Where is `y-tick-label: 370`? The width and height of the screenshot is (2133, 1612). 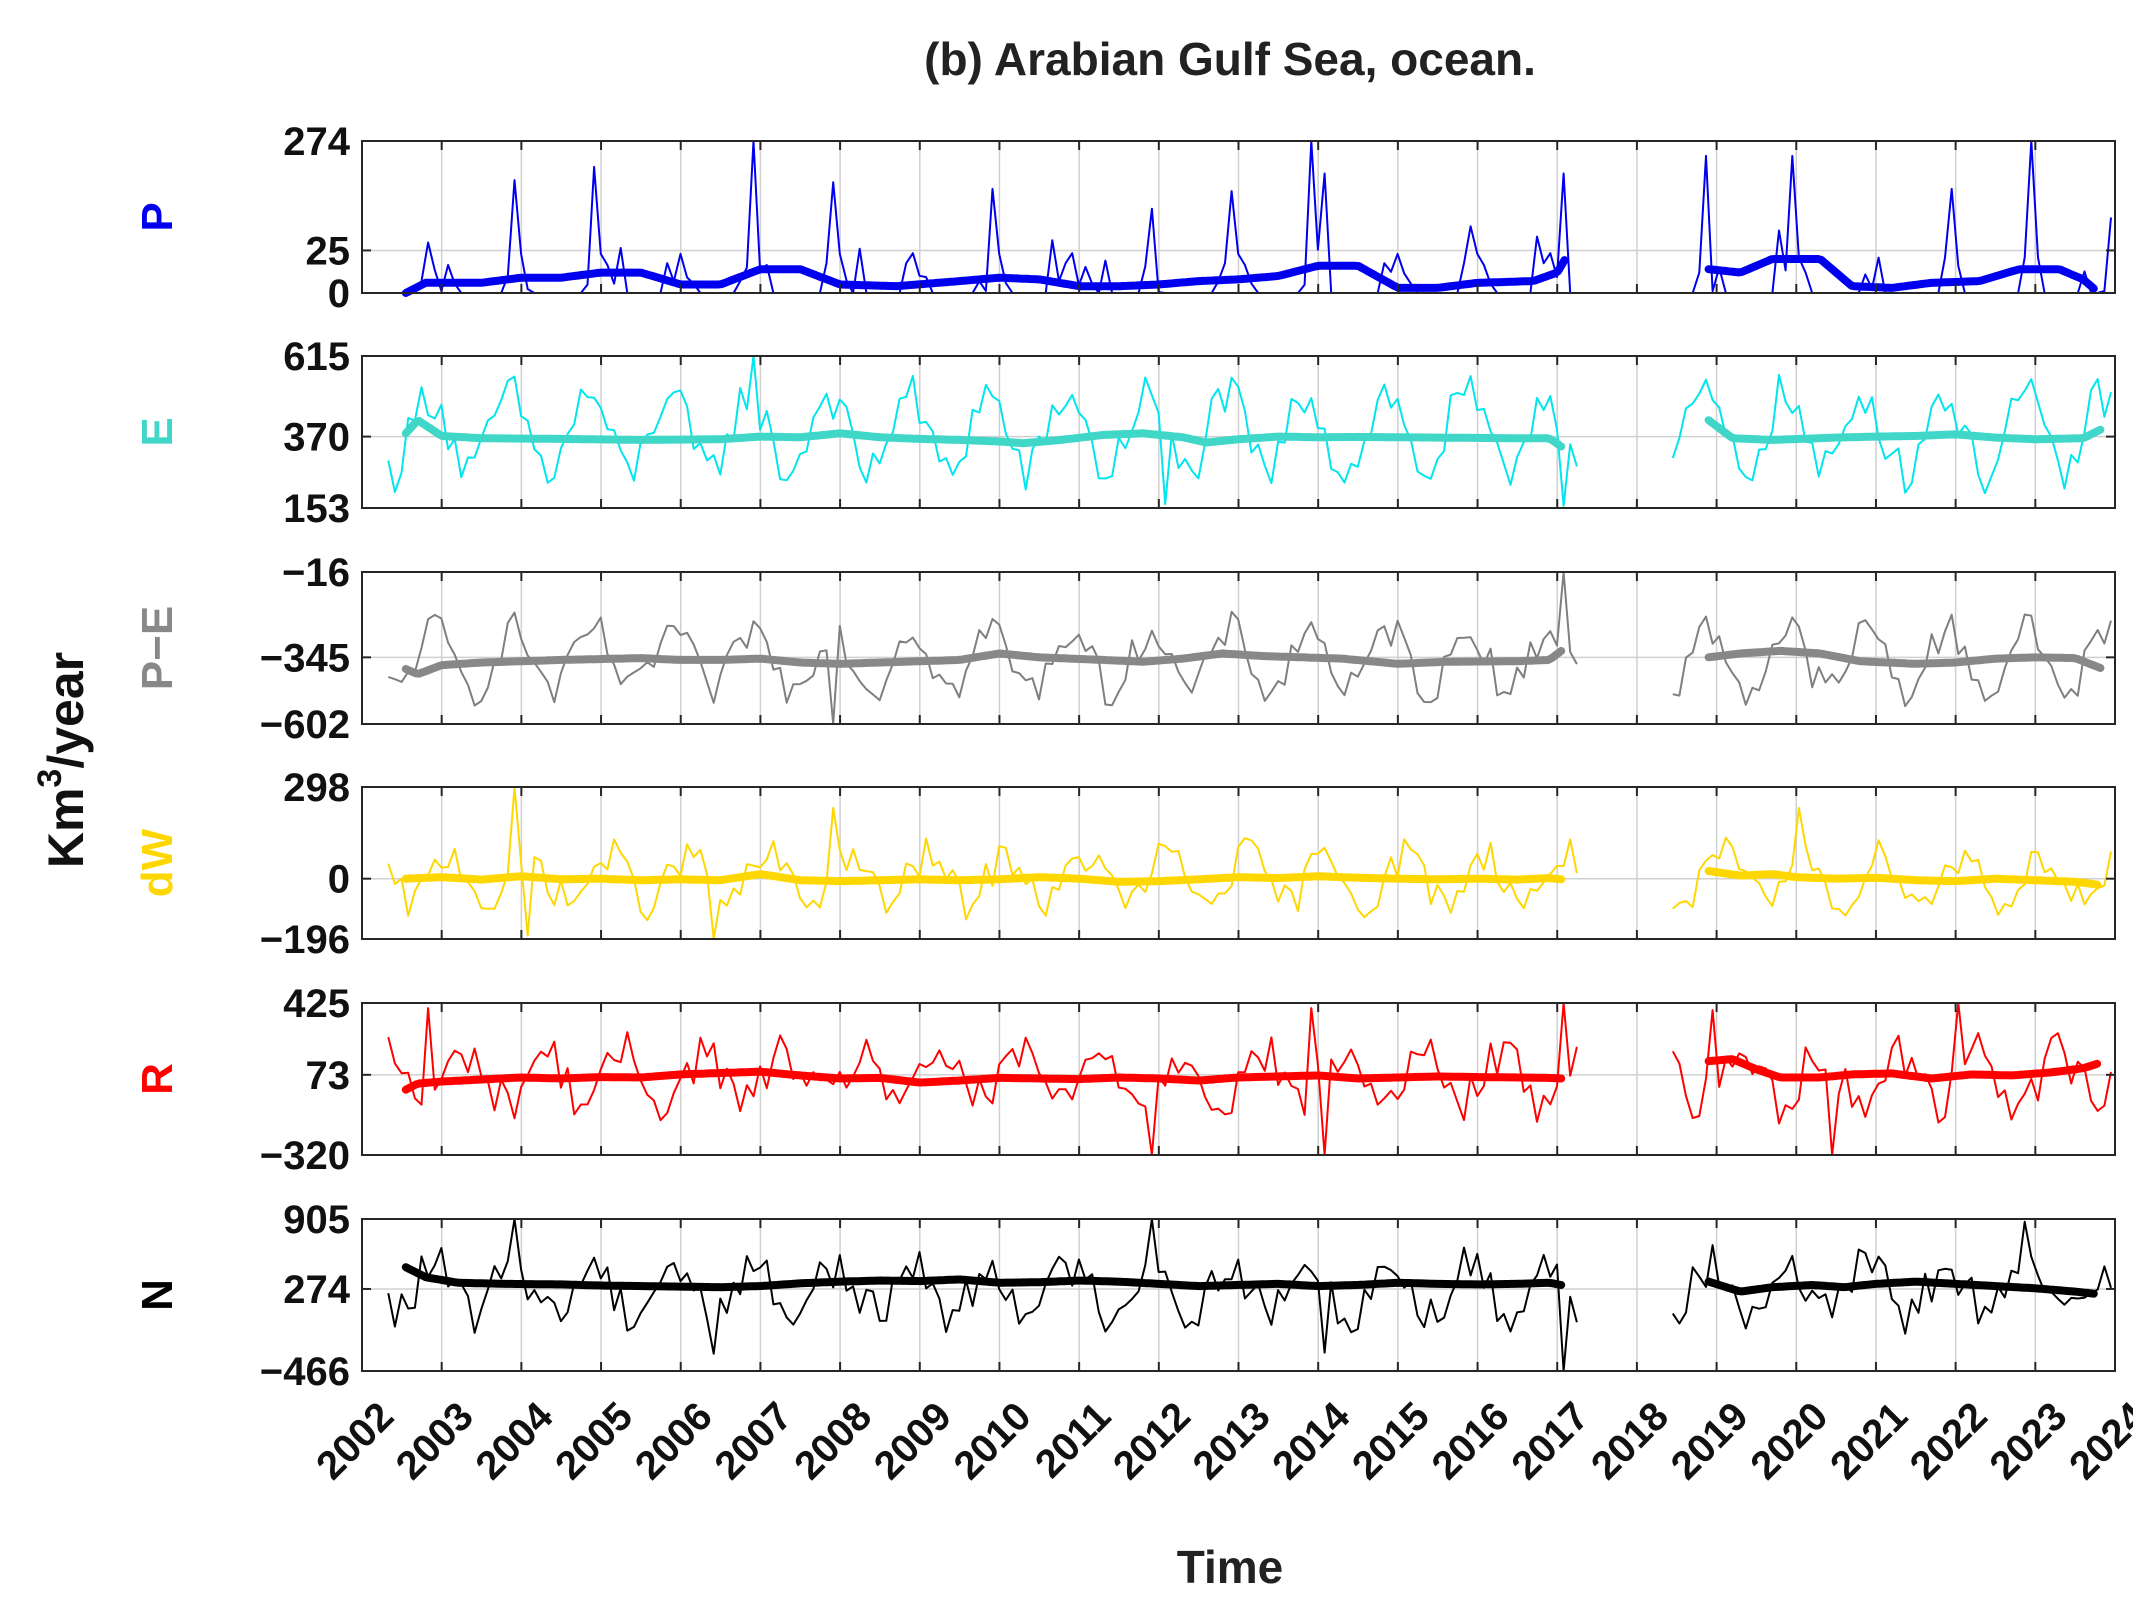
y-tick-label: 370 is located at coordinates (316, 438).